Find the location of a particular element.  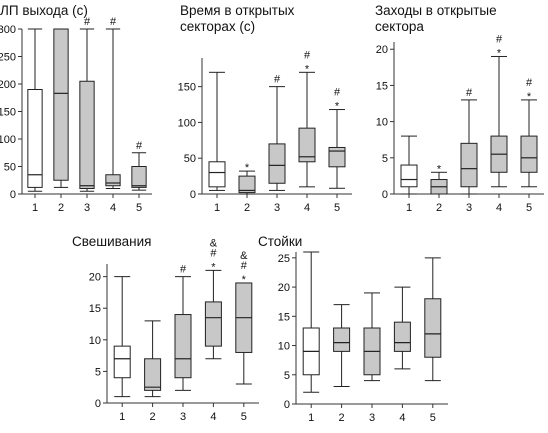

chart-title-line: Стойки is located at coordinates (280, 241).